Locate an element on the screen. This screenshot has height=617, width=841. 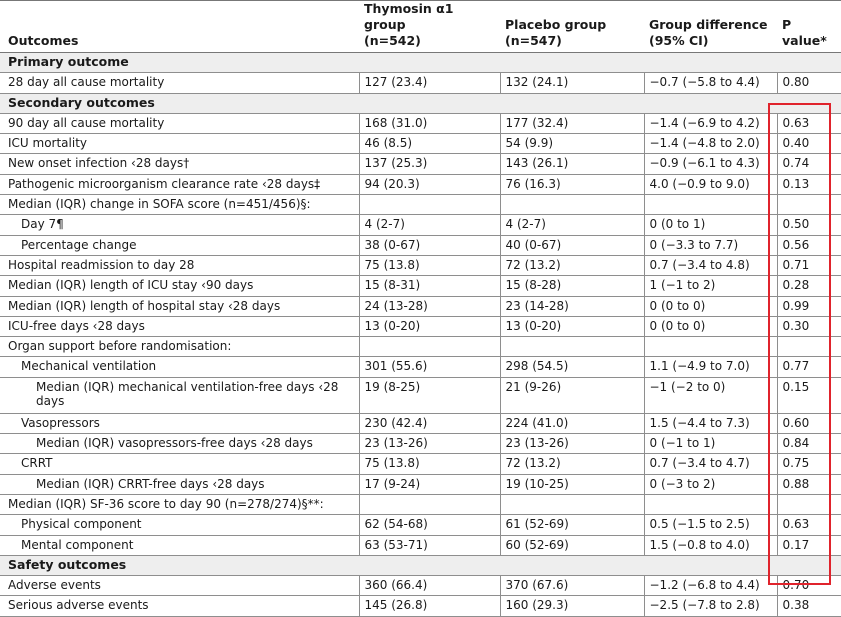
pvalue-cell: 0.84 is located at coordinates (808, 444).